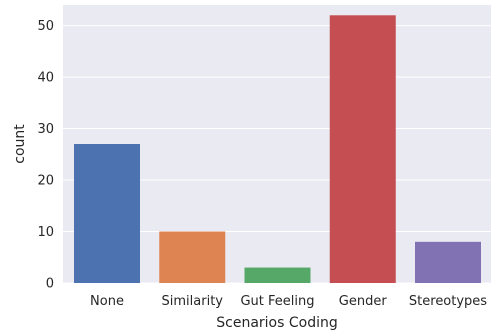 The image size is (491, 332). Describe the element at coordinates (50, 284) in the screenshot. I see `y-tick-label: 0` at that location.